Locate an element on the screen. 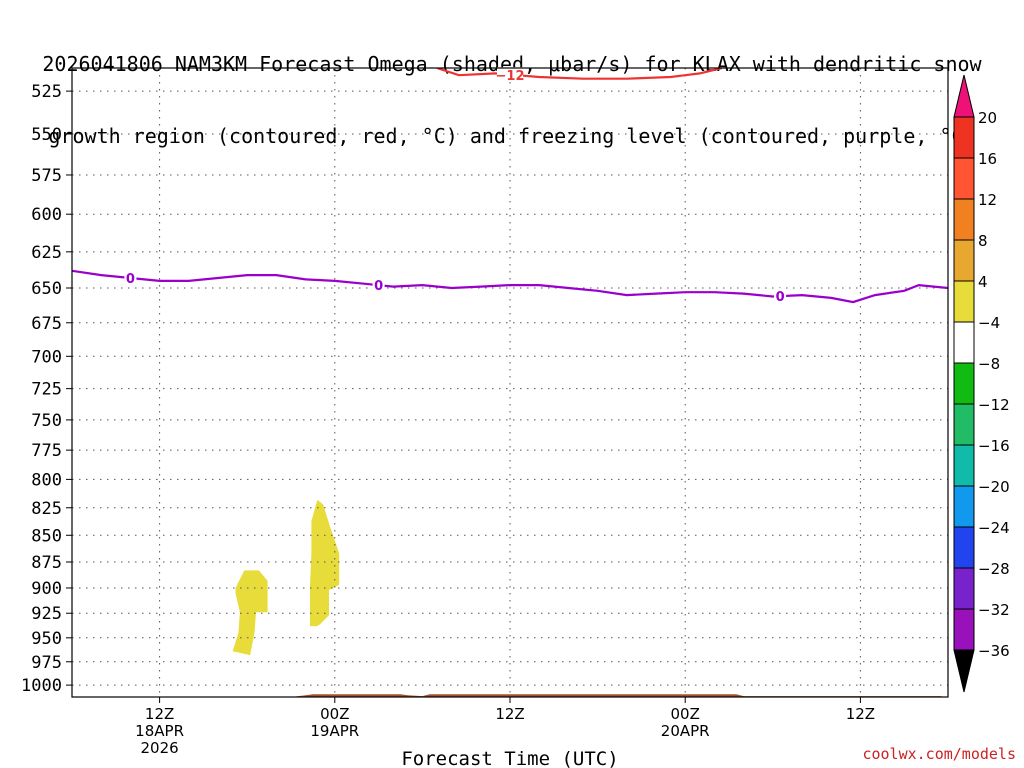 This screenshot has width=1024, height=768. y-tick-label: 1000 is located at coordinates (41, 686).